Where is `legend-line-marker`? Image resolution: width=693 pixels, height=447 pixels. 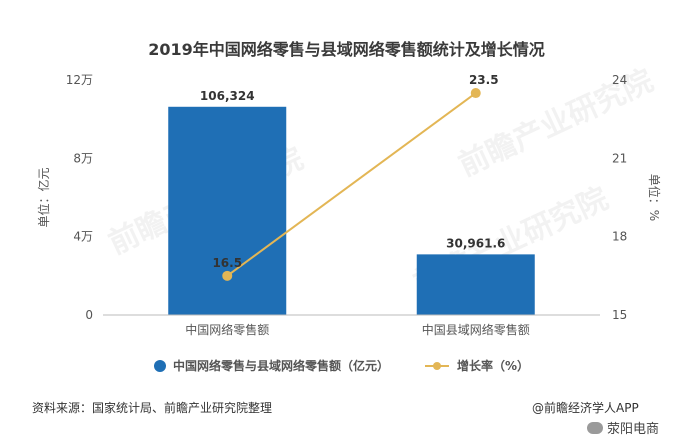 legend-line-marker is located at coordinates (437, 366).